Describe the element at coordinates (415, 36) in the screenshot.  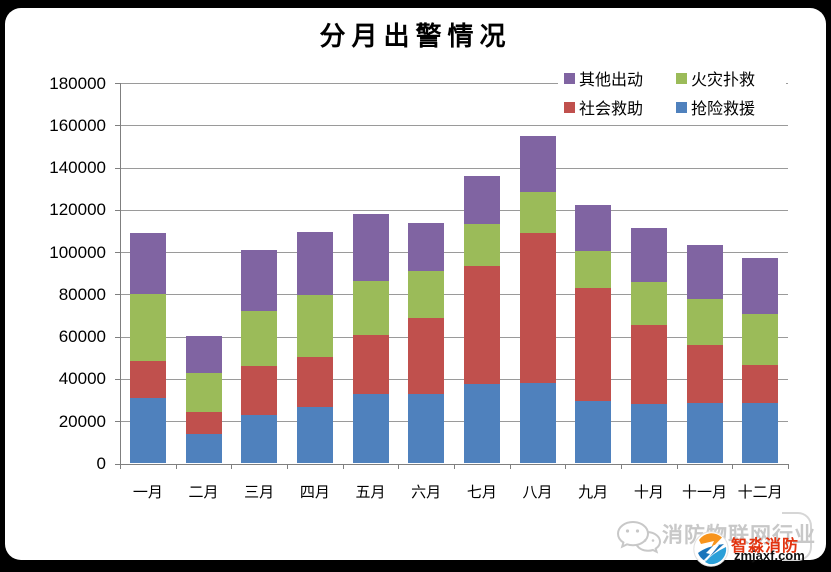
I see `chart-title: 分月出警情况` at that location.